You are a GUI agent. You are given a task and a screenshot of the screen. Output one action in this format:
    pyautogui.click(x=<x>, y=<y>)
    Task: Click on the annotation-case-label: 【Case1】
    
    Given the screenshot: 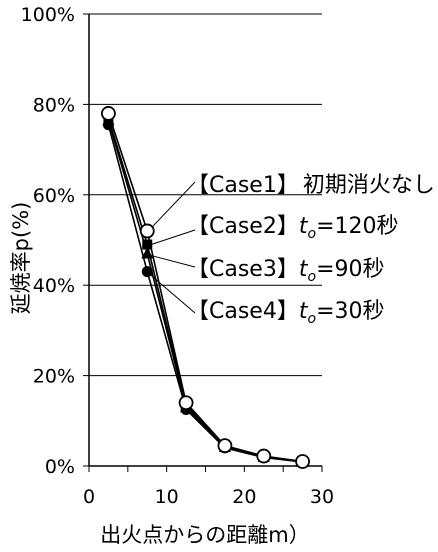 What is the action you would take?
    pyautogui.click(x=243, y=185)
    